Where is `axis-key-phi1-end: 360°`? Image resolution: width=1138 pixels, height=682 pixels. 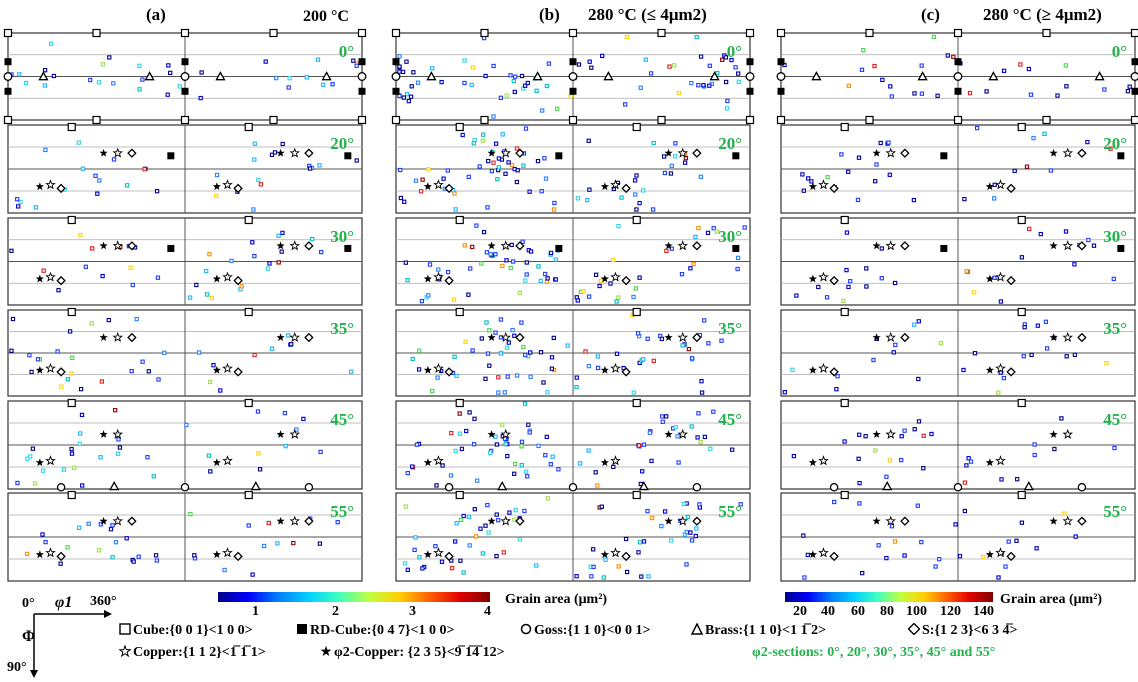
axis-key-phi1-end: 360° is located at coordinates (103, 601).